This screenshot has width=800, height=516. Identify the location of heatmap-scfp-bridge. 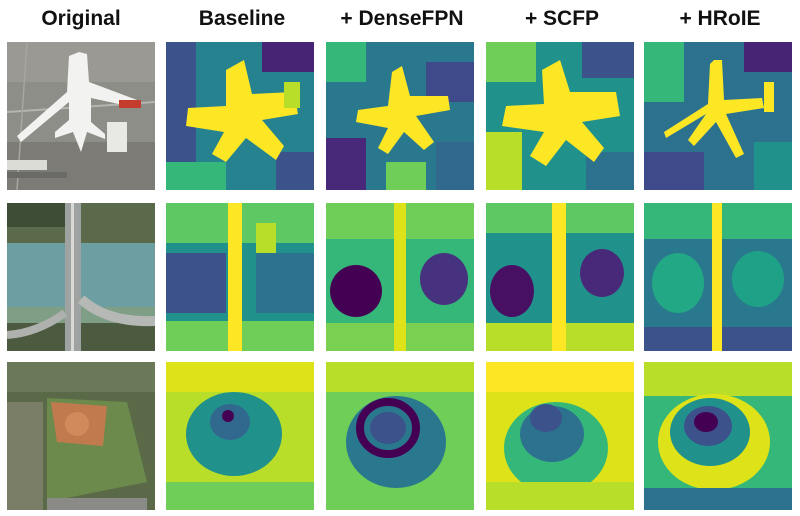
(560, 277).